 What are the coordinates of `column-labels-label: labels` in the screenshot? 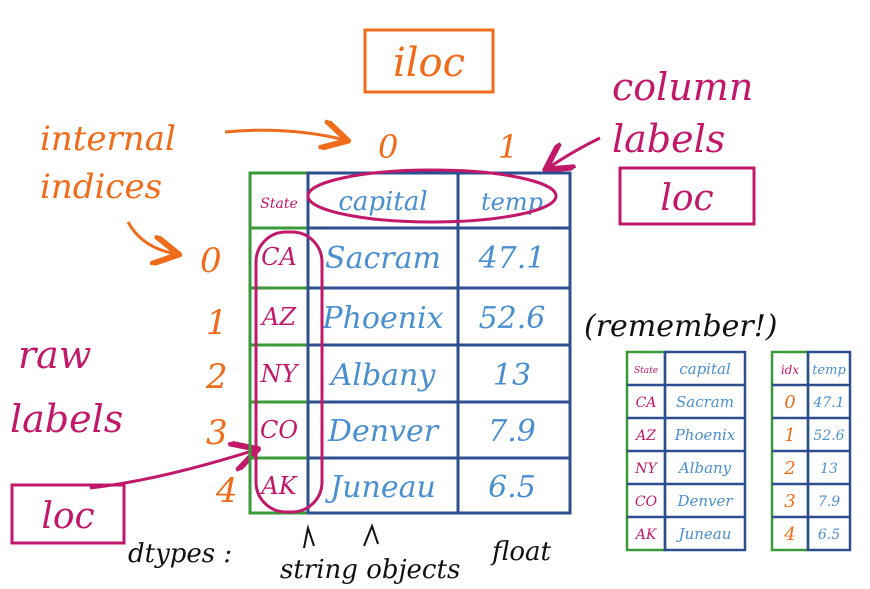 It's located at (668, 139).